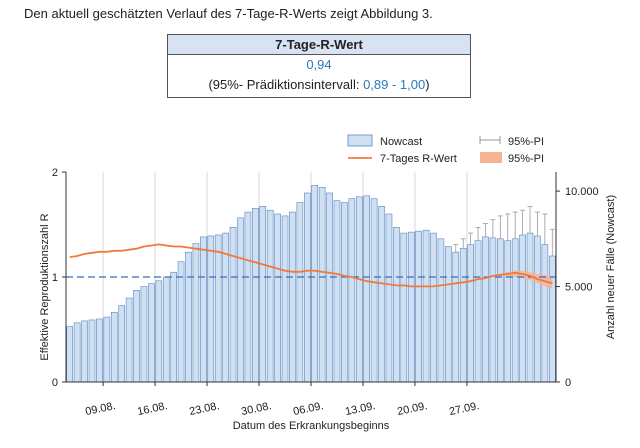  I want to click on legend-label-nowcast: Nowcast, so click(401, 142).